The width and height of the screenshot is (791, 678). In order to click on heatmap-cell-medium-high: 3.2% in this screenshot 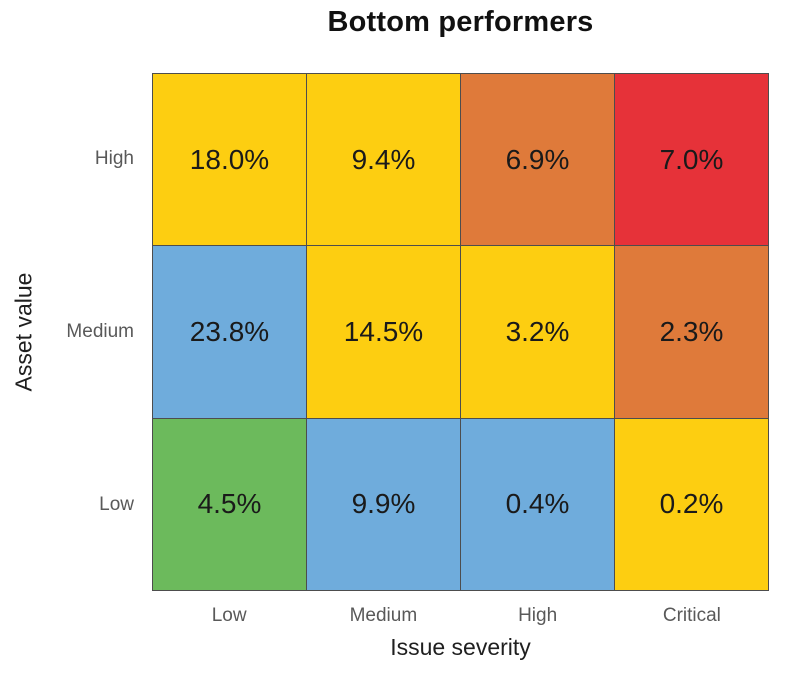, I will do `click(537, 332)`.